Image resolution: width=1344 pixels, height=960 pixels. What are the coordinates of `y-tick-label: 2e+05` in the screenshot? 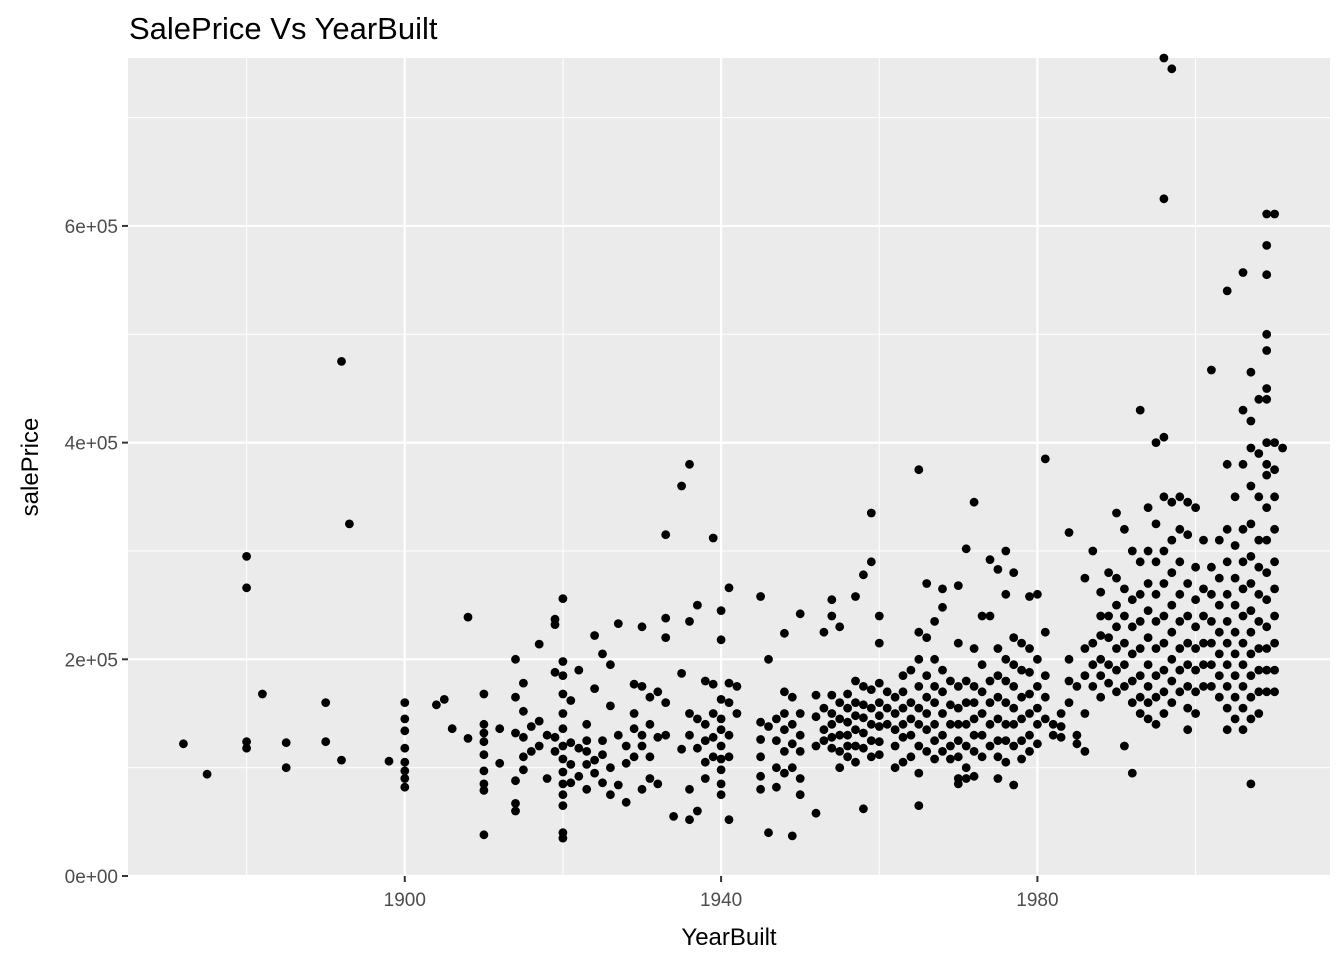 It's located at (91, 660).